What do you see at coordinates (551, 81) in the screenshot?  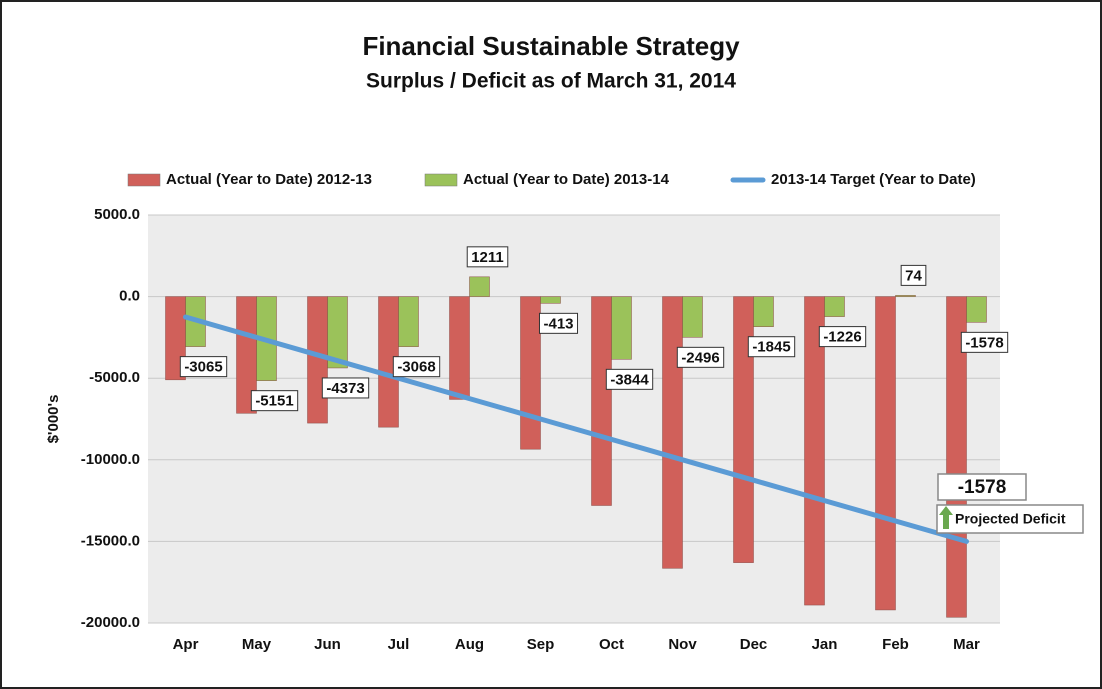 I see `chart-subtitle: Surplus / Deficit as of March 31, 2014` at bounding box center [551, 81].